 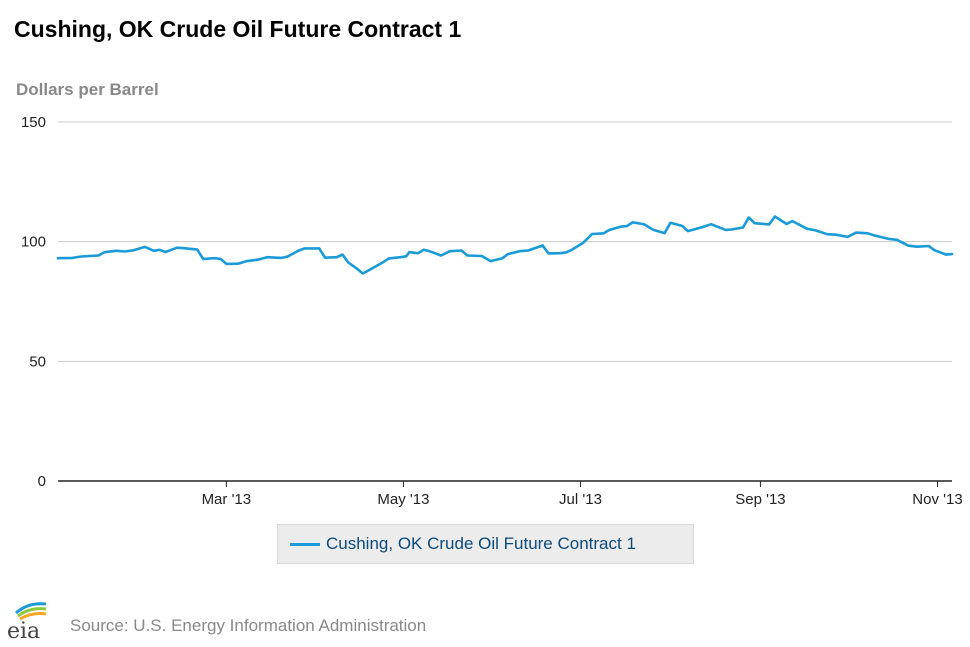 I want to click on y-tick-label: 0, so click(x=42, y=481).